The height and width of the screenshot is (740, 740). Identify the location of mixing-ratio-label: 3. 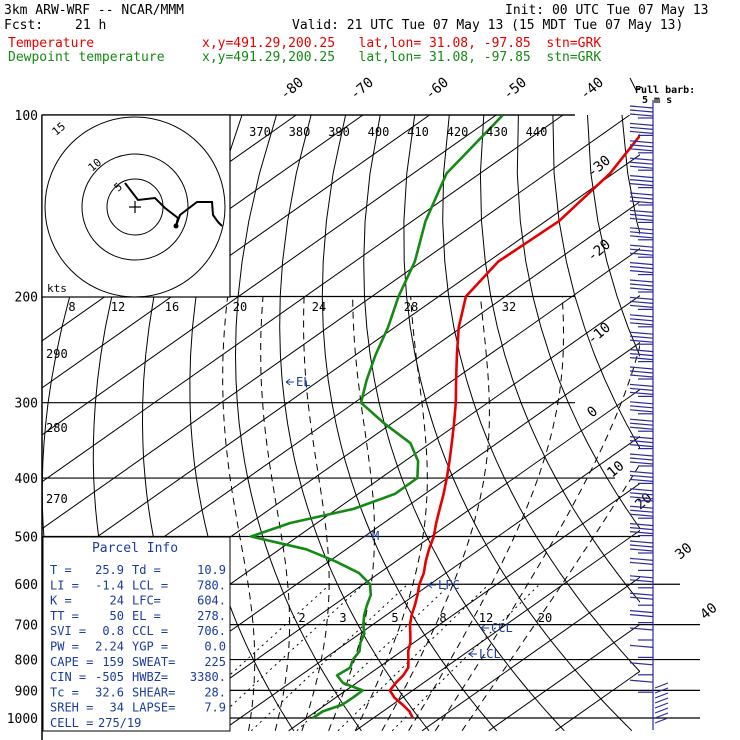
(342, 618).